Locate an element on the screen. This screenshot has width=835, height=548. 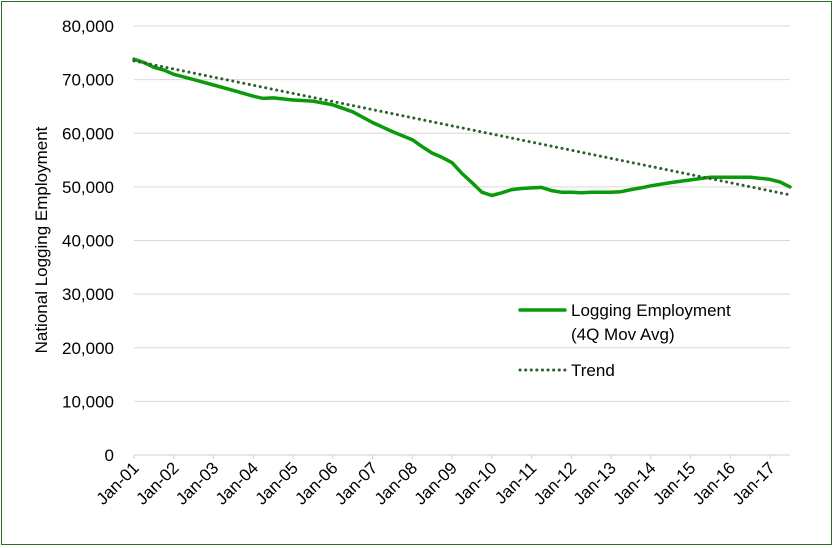
x-tick-label: Jan-03 is located at coordinates (197, 483).